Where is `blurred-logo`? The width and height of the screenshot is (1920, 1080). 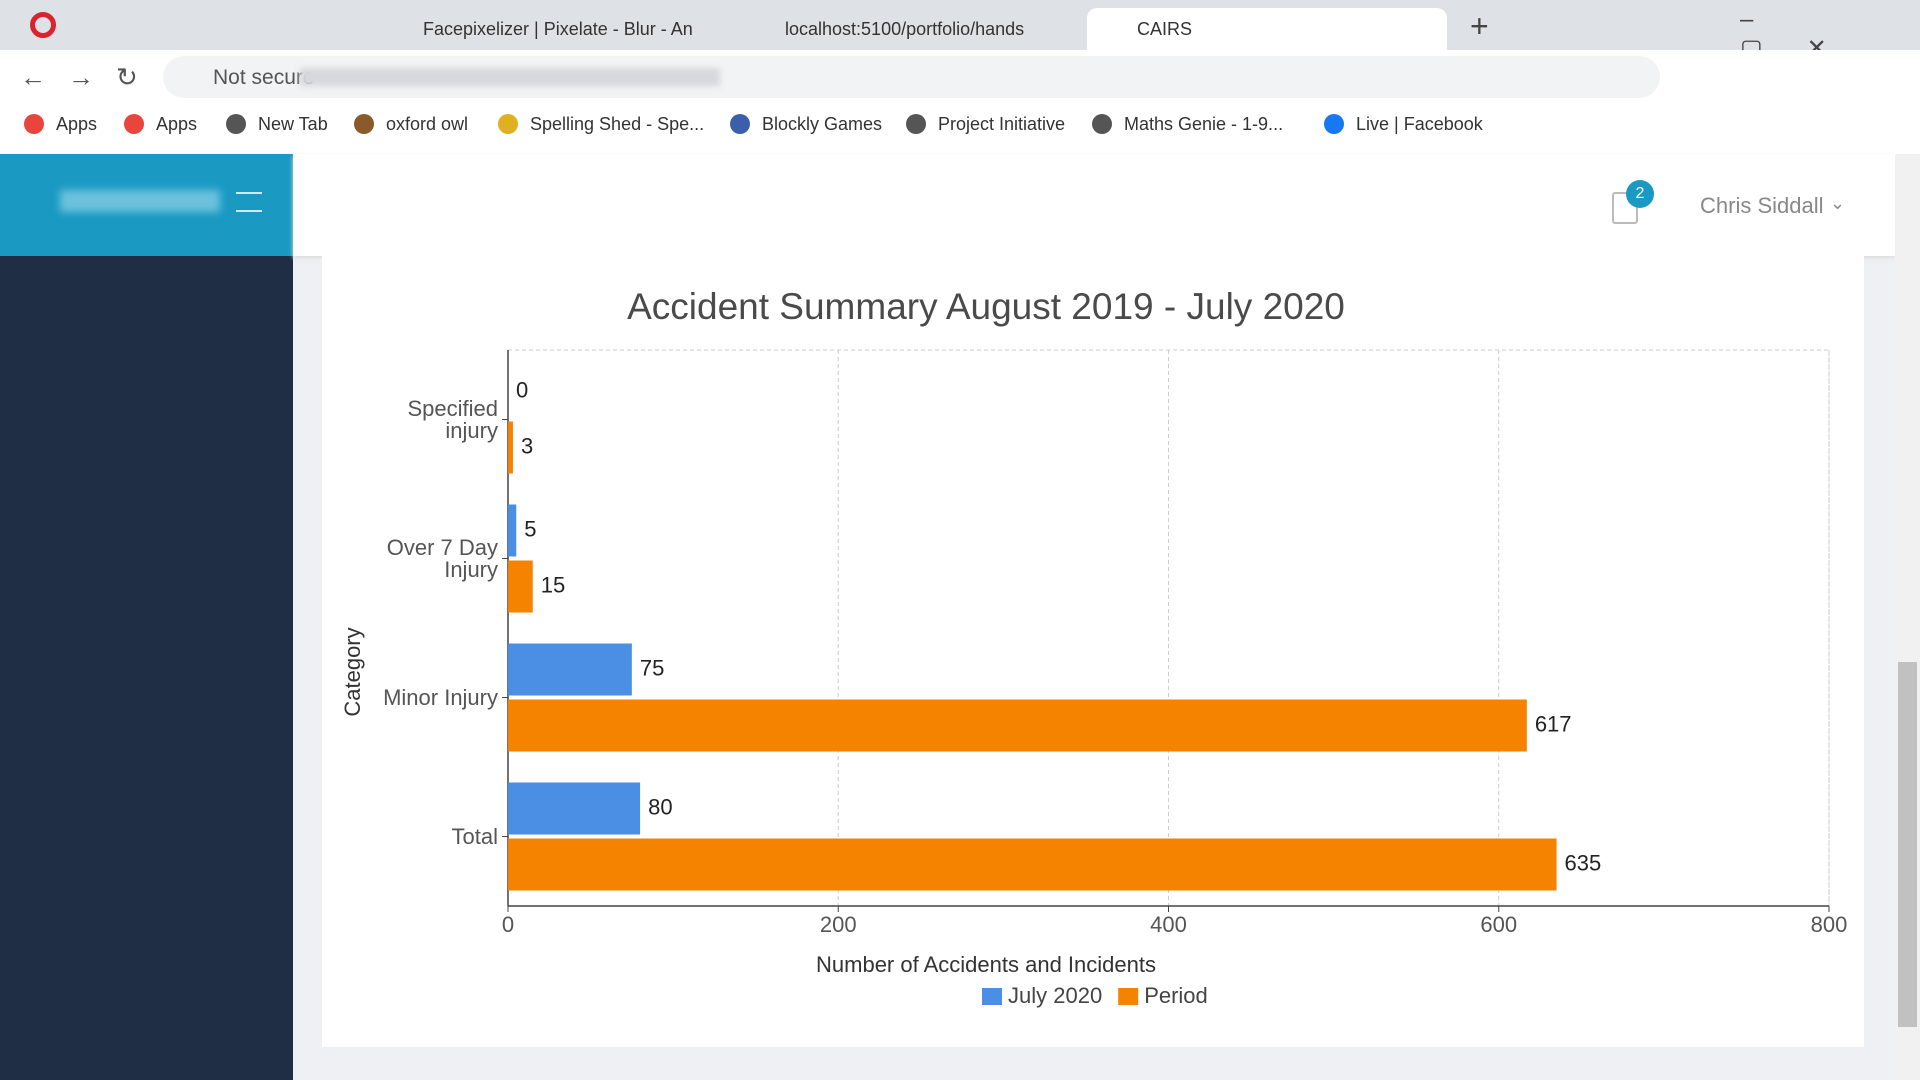
blurred-logo is located at coordinates (140, 201).